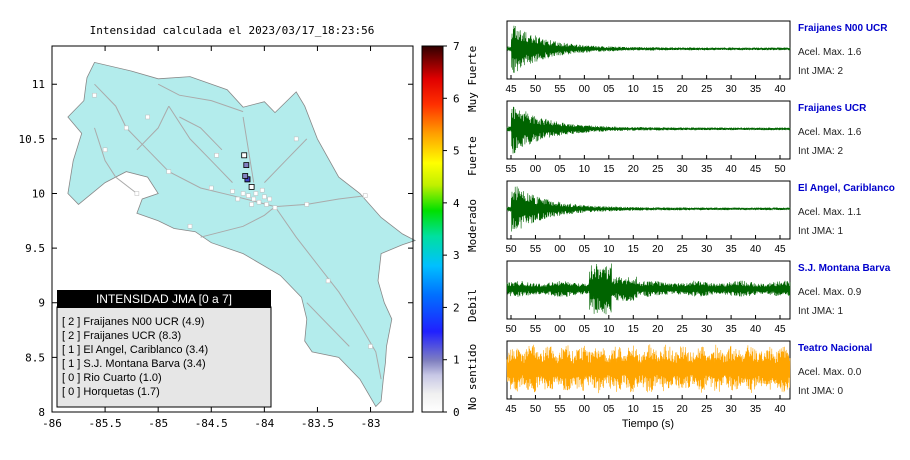 The width and height of the screenshot is (910, 460). I want to click on station-name-el-angel-cariblanco: El Angel, Cariblanco, so click(846, 188).